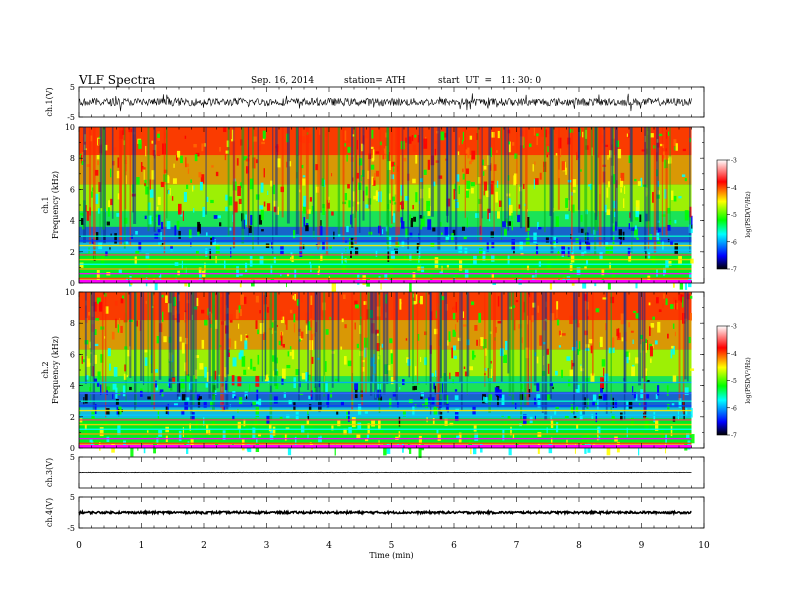 This screenshot has height=612, width=792. What do you see at coordinates (642, 546) in the screenshot?
I see `x-tick-label: 9` at bounding box center [642, 546].